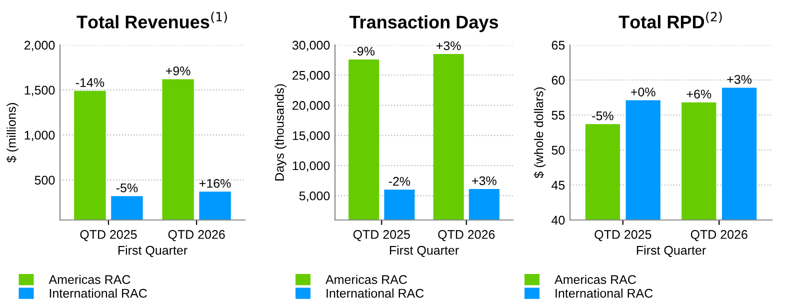 Image resolution: width=801 pixels, height=306 pixels. Describe the element at coordinates (39, 91) in the screenshot. I see `y-tick-label: 1,500` at that location.